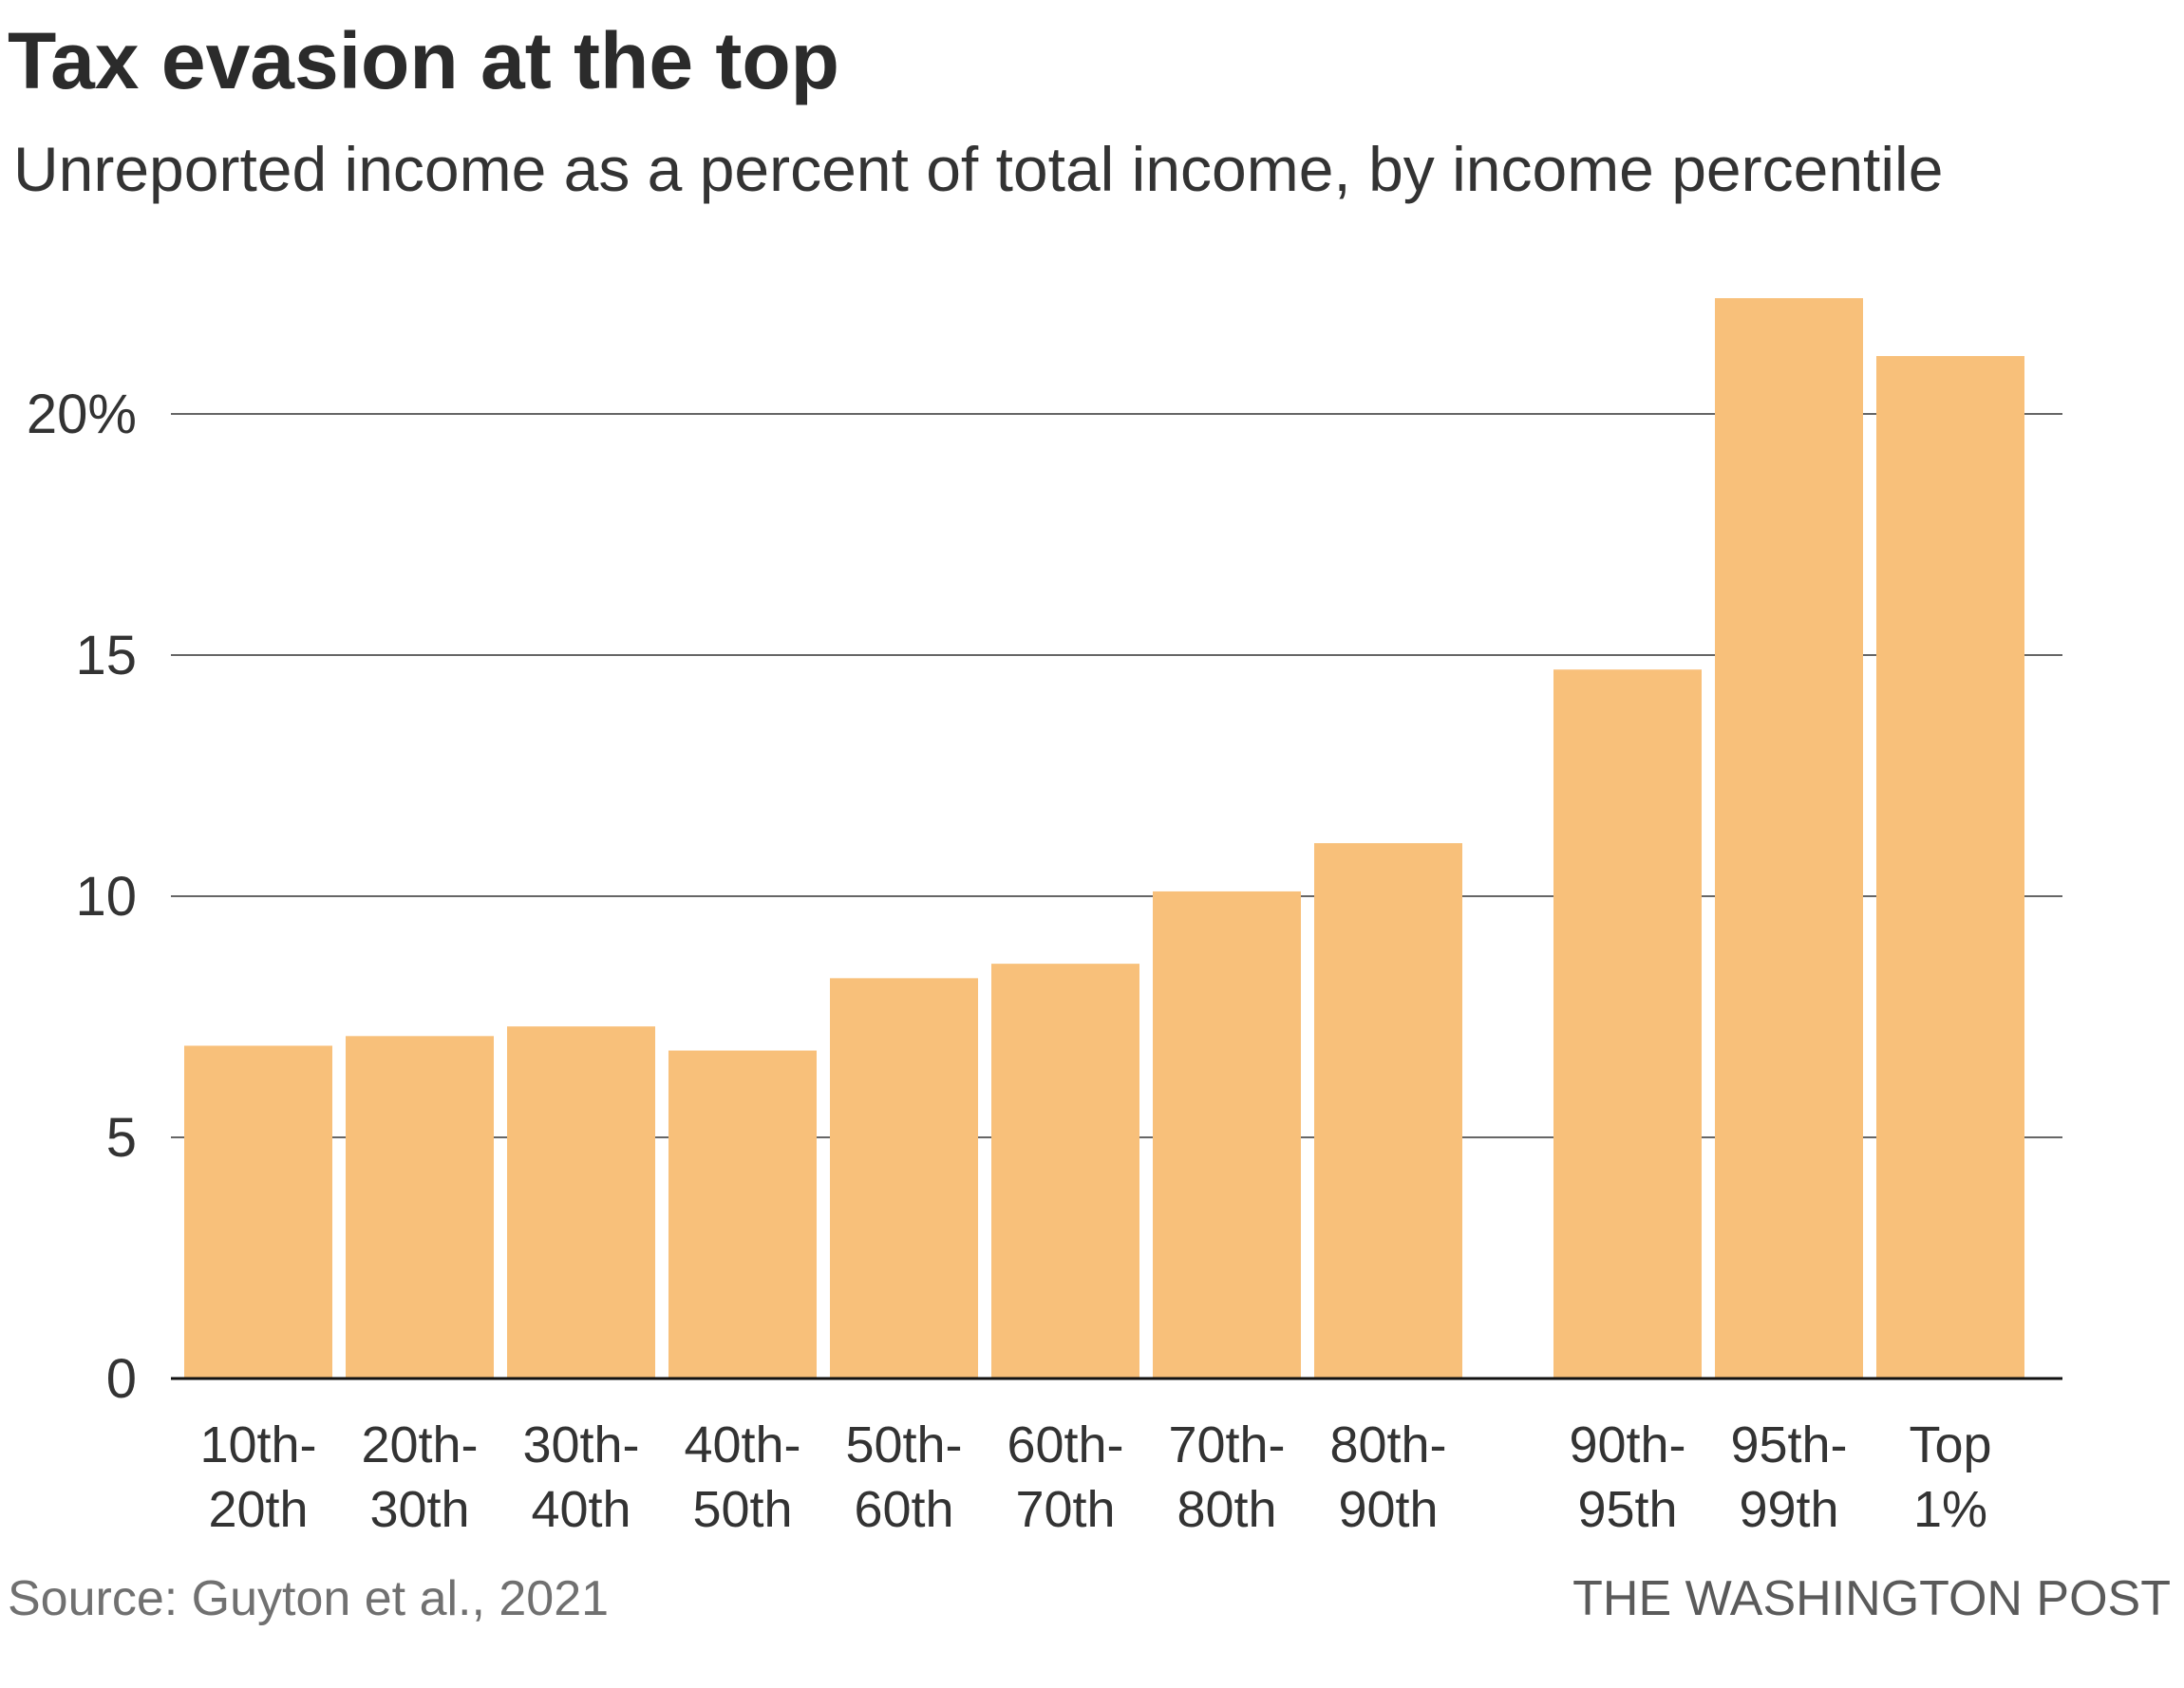 This screenshot has height=1688, width=2184. I want to click on y-tick-label: 5, so click(121, 1138).